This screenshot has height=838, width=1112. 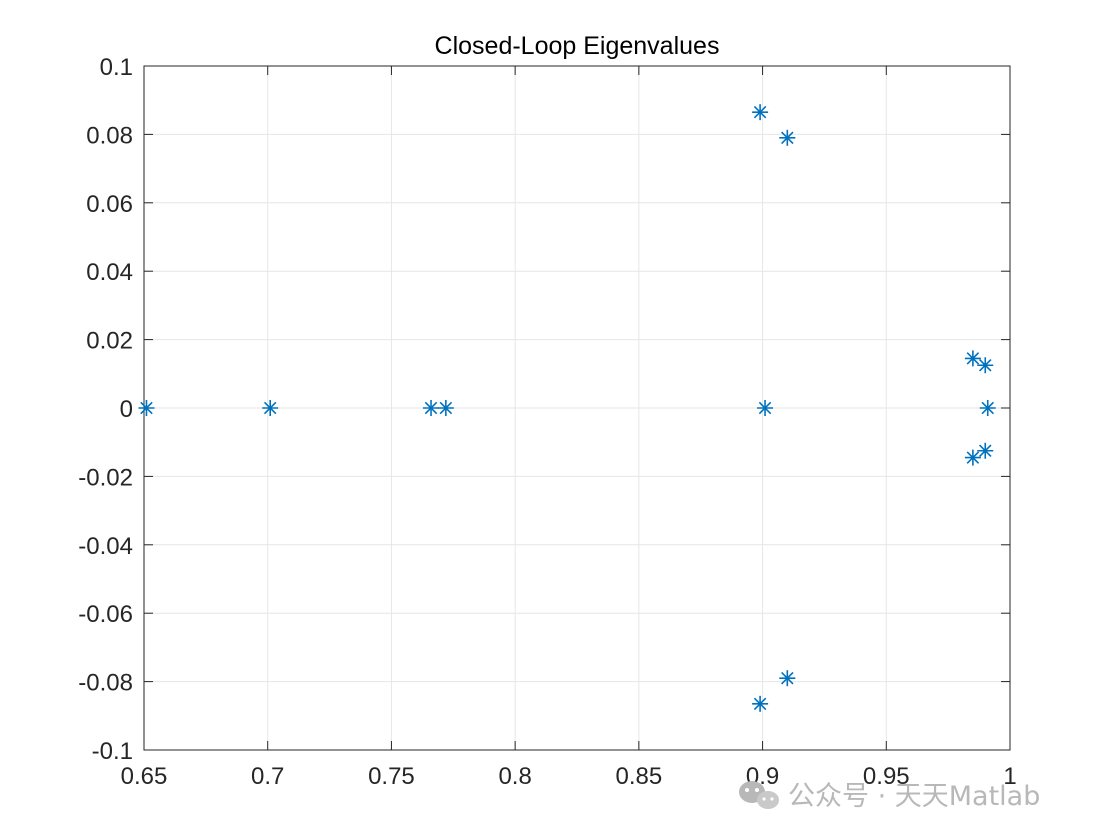 I want to click on x-tick-labels: 0.65 0.7 0.75 0.8 0.85 0.9 0.95 1, so click(x=569, y=776).